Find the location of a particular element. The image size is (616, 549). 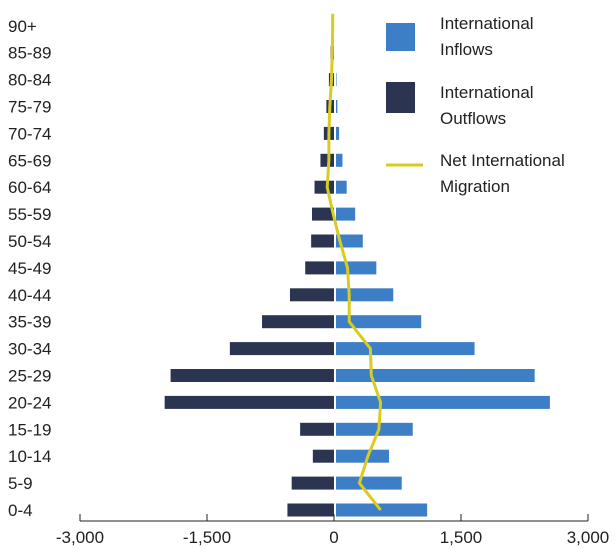

x-axis: -3,000 -1,500 0 1,500 3,000 is located at coordinates (332, 530).